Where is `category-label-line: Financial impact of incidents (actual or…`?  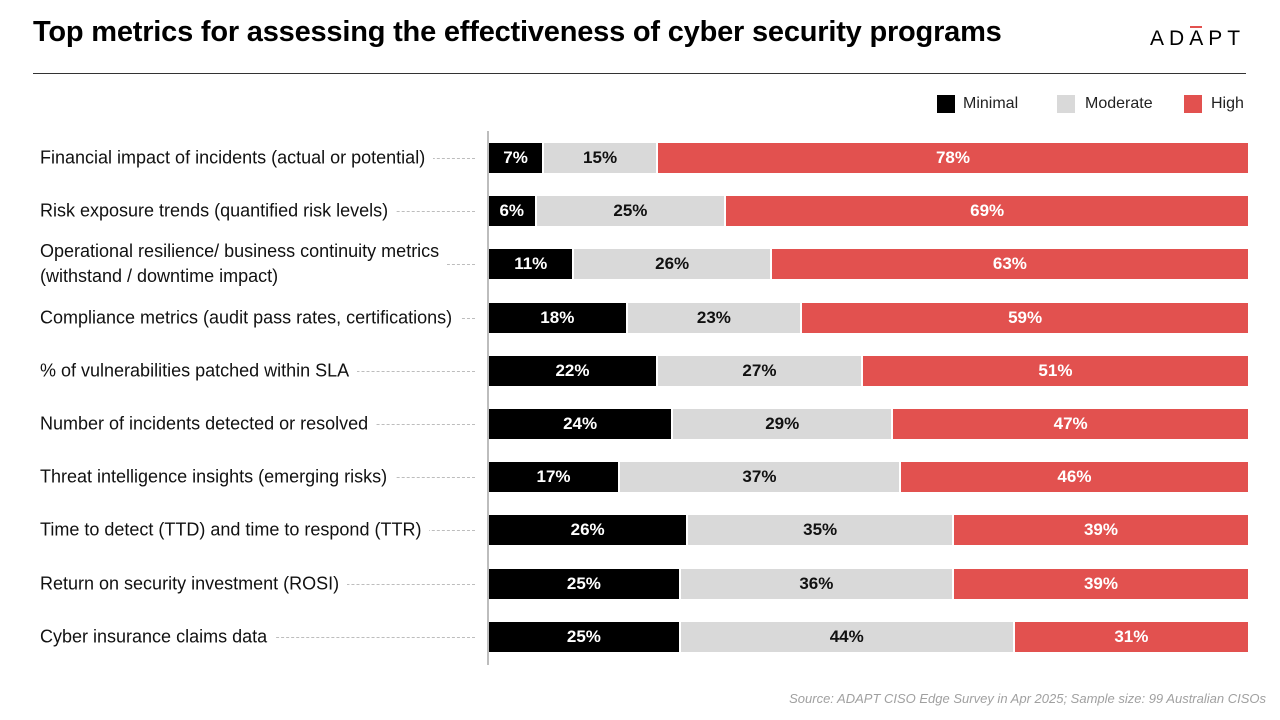 category-label-line: Financial impact of incidents (actual or… is located at coordinates (233, 157).